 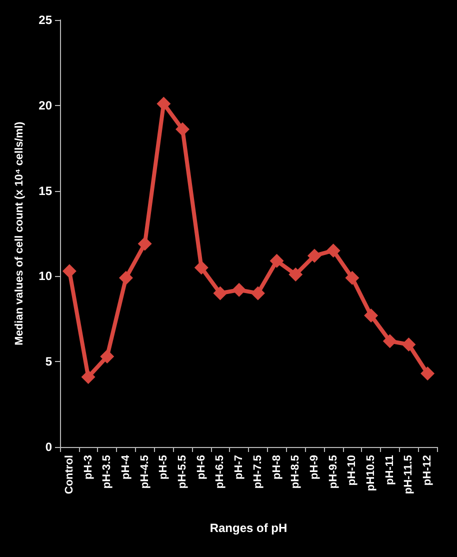 I want to click on x-tick-label: Control, so click(x=69, y=474).